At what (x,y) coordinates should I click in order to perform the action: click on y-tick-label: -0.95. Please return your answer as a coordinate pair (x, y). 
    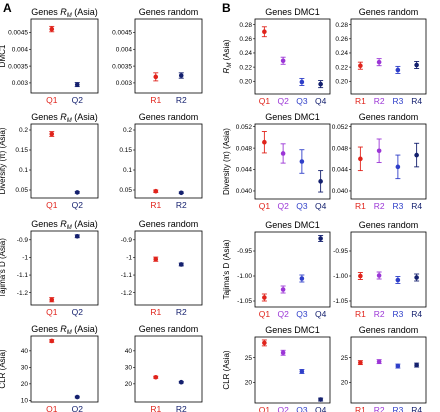
    Looking at the image, I should click on (244, 251).